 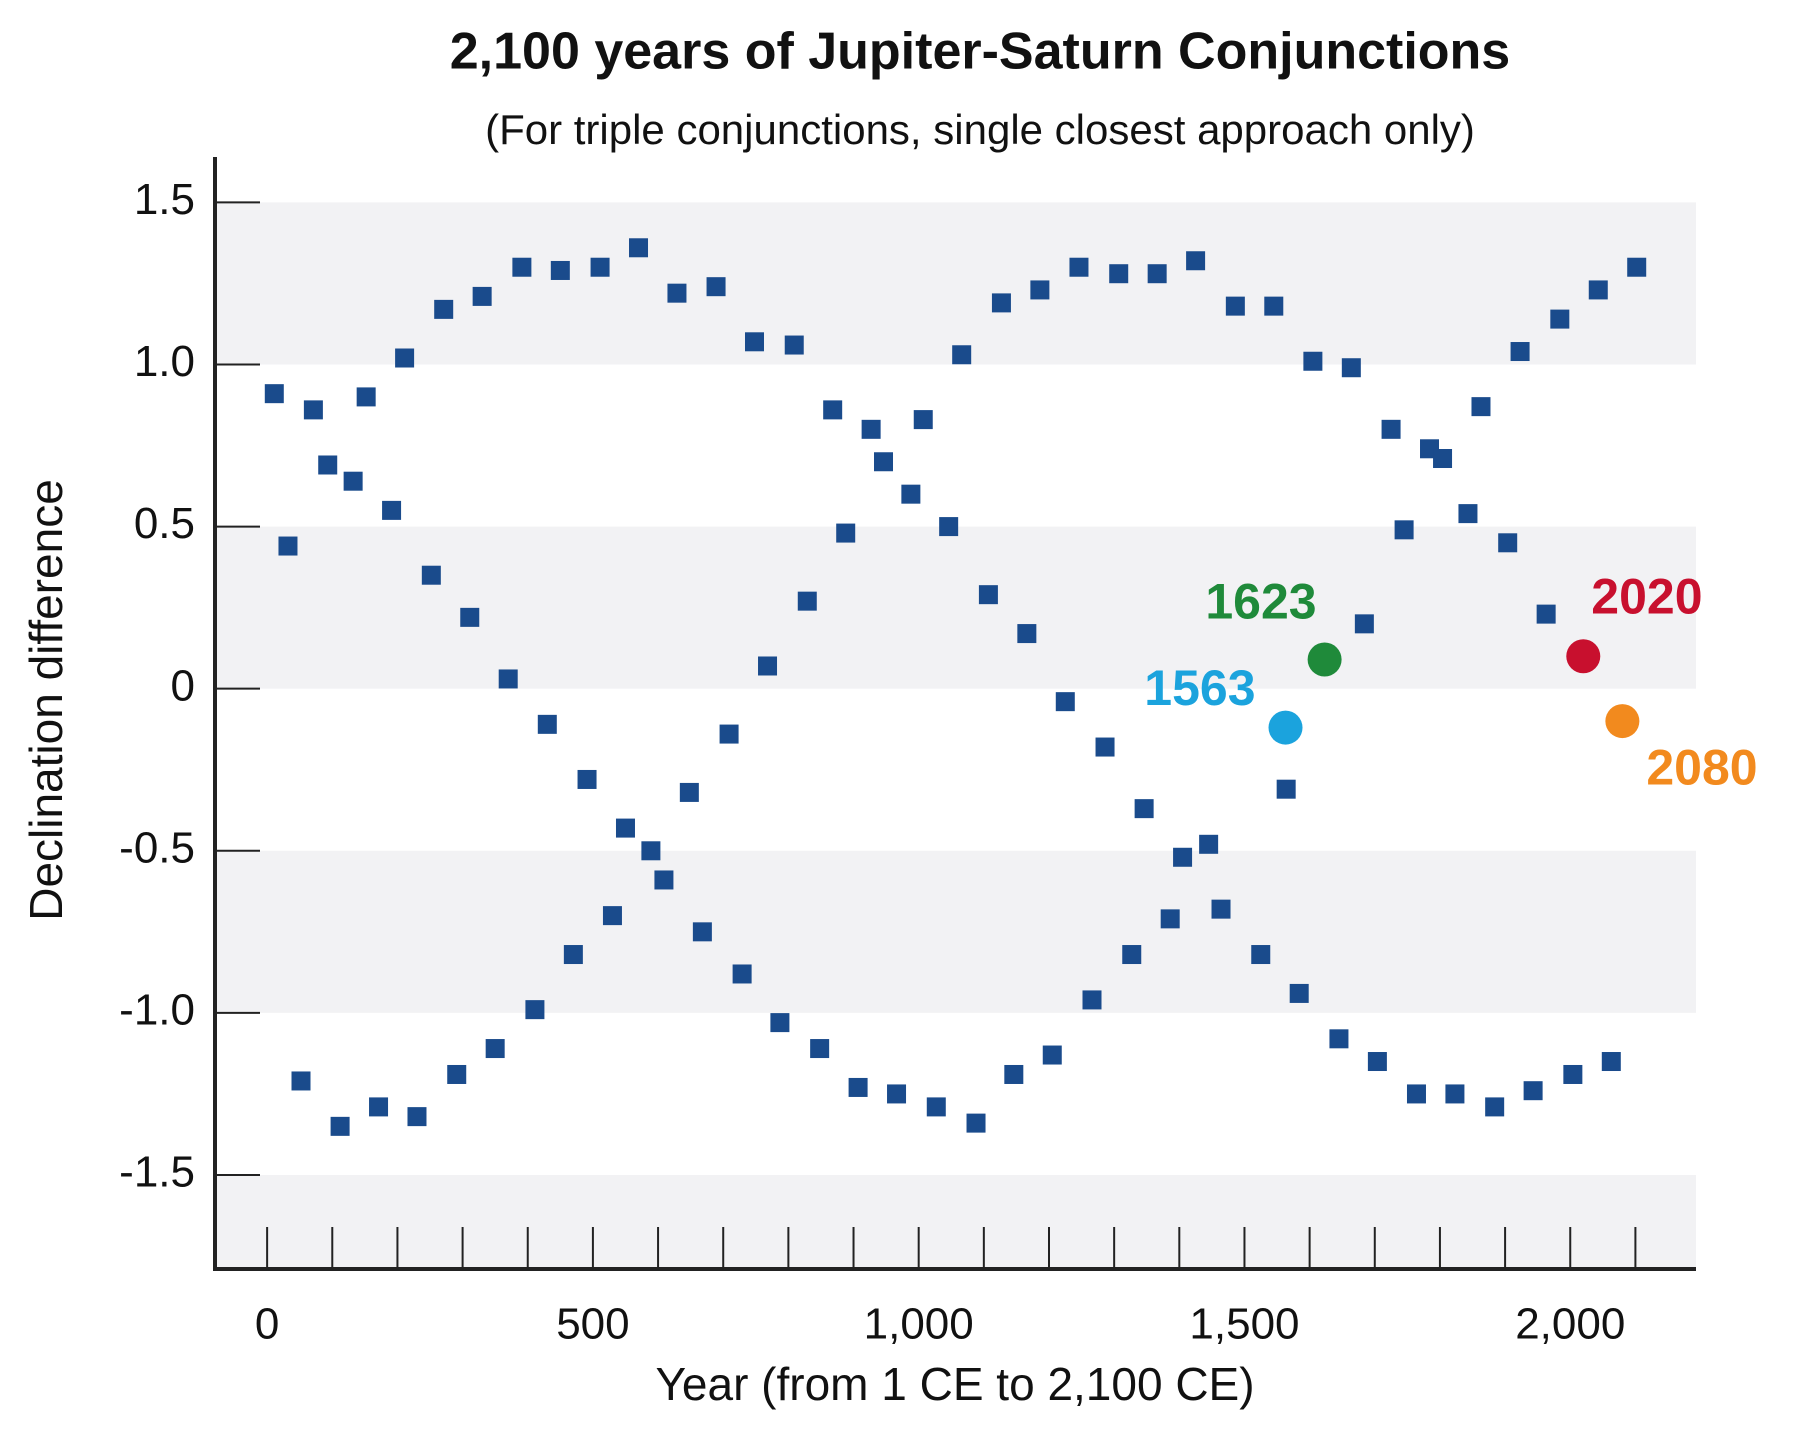 I want to click on x-tick-label: 0, so click(x=267, y=1324).